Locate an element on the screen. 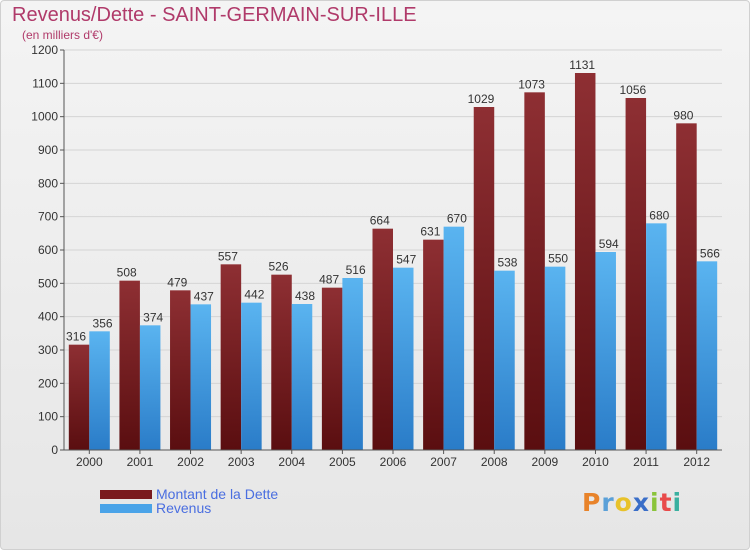  proxiti-logo: Proxiti is located at coordinates (632, 502).